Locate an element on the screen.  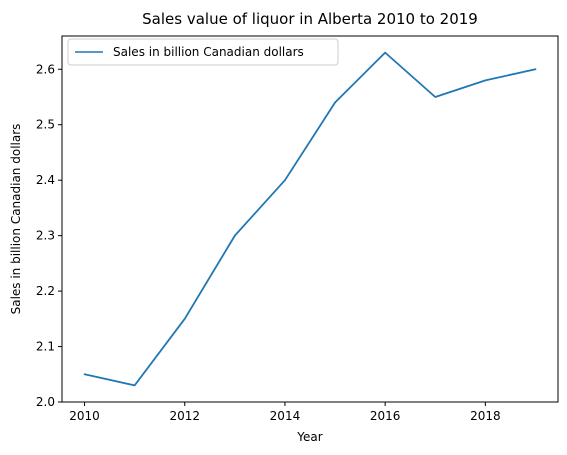
y-tick-label: 2.2 is located at coordinates (45, 291).